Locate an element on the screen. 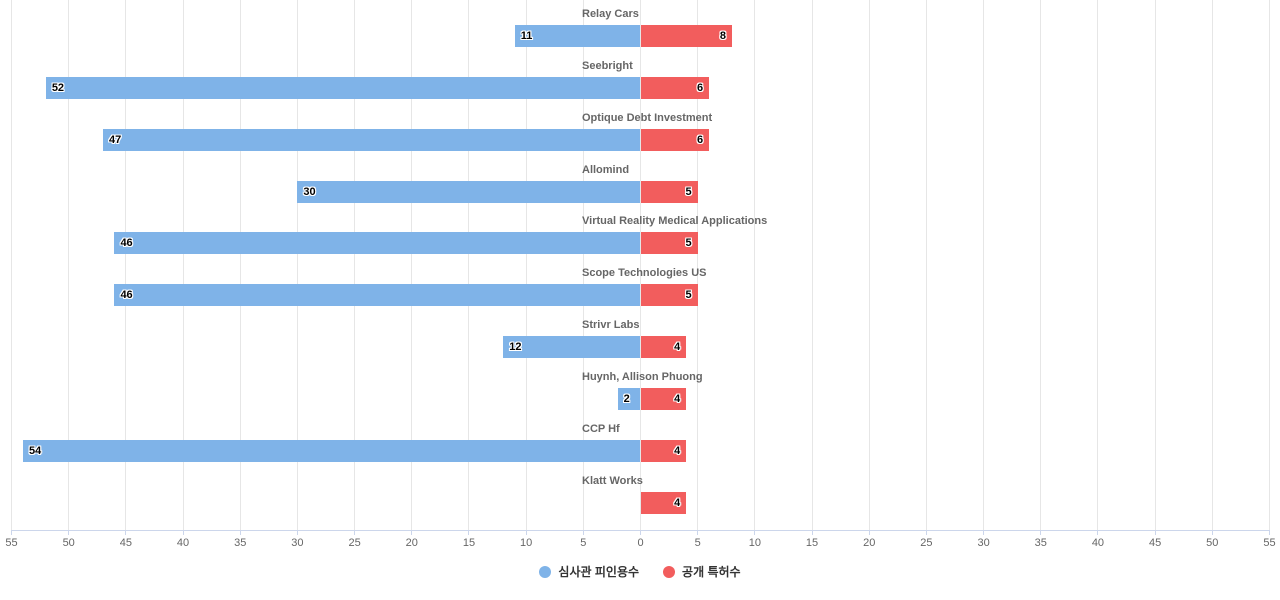 Image resolution: width=1280 pixels, height=600 pixels. axis-tick-label: 0 is located at coordinates (640, 543).